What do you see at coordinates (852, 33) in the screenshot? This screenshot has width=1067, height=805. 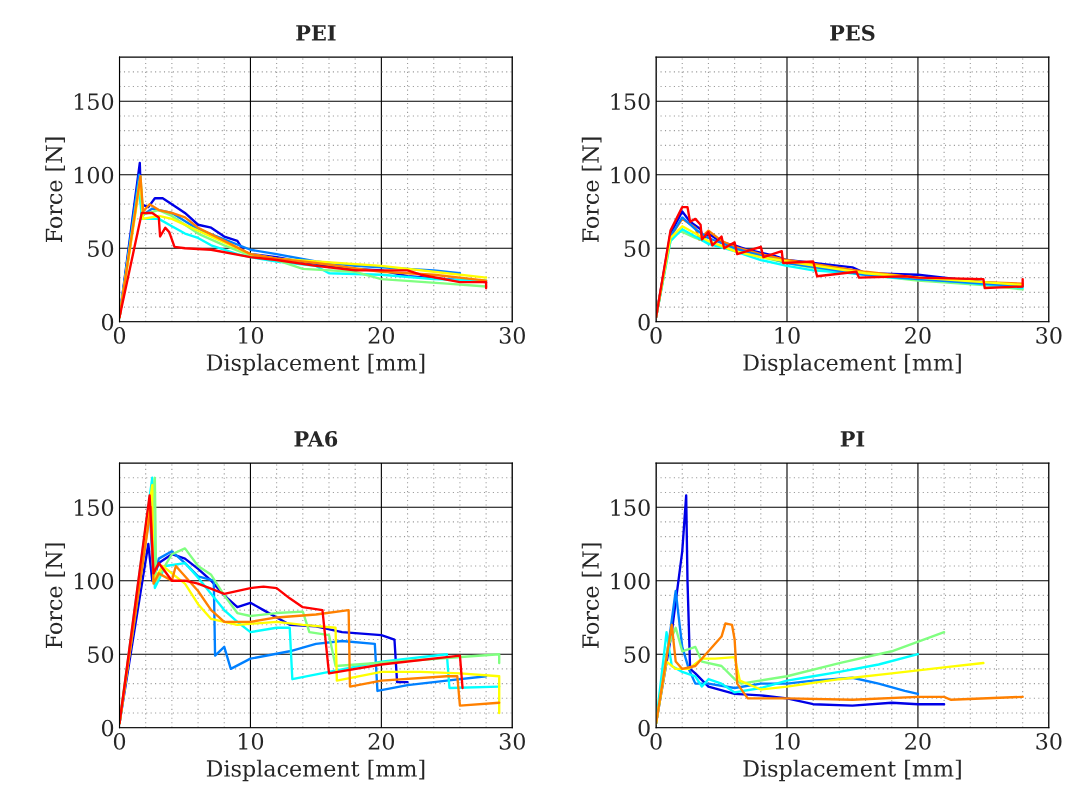 I see `chart-title: PES` at bounding box center [852, 33].